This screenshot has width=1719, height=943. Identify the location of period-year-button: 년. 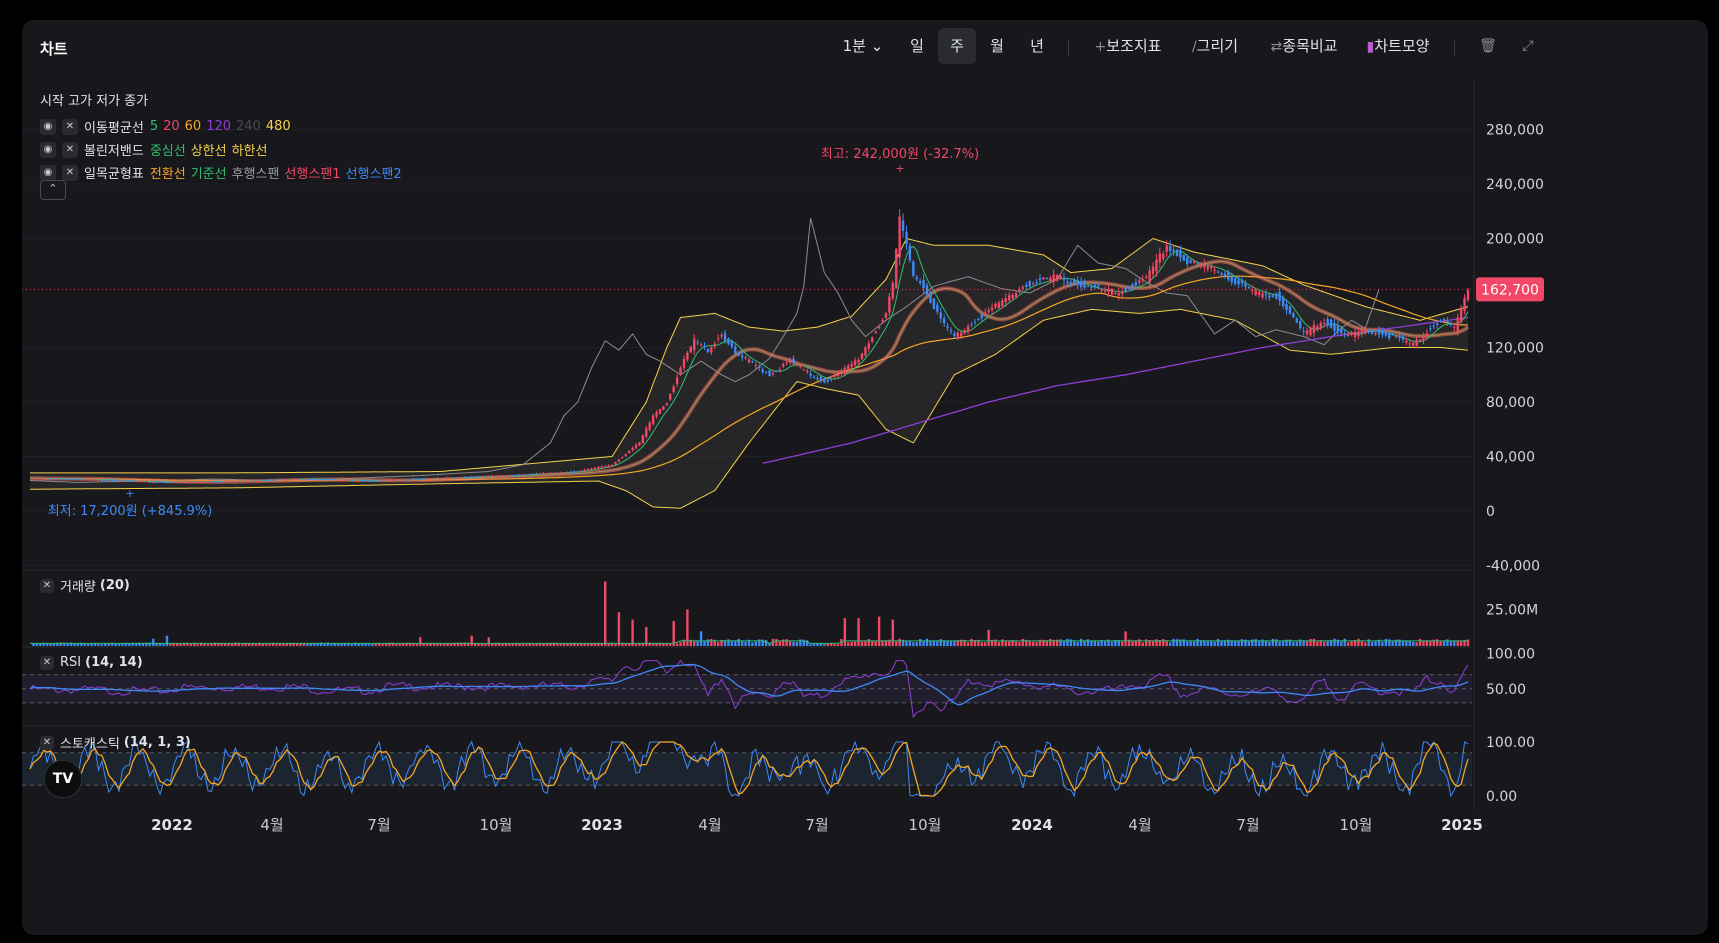
(1037, 46).